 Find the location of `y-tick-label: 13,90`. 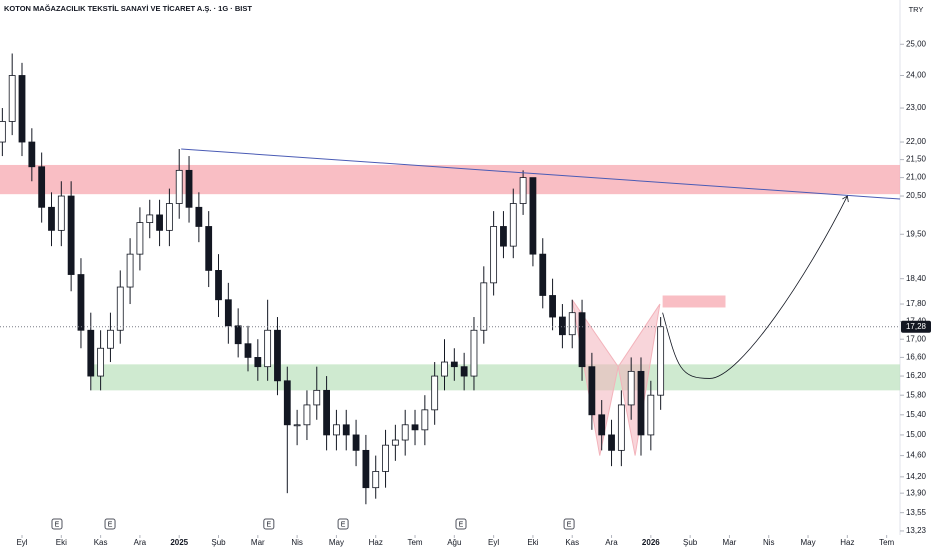

y-tick-label: 13,90 is located at coordinates (916, 492).